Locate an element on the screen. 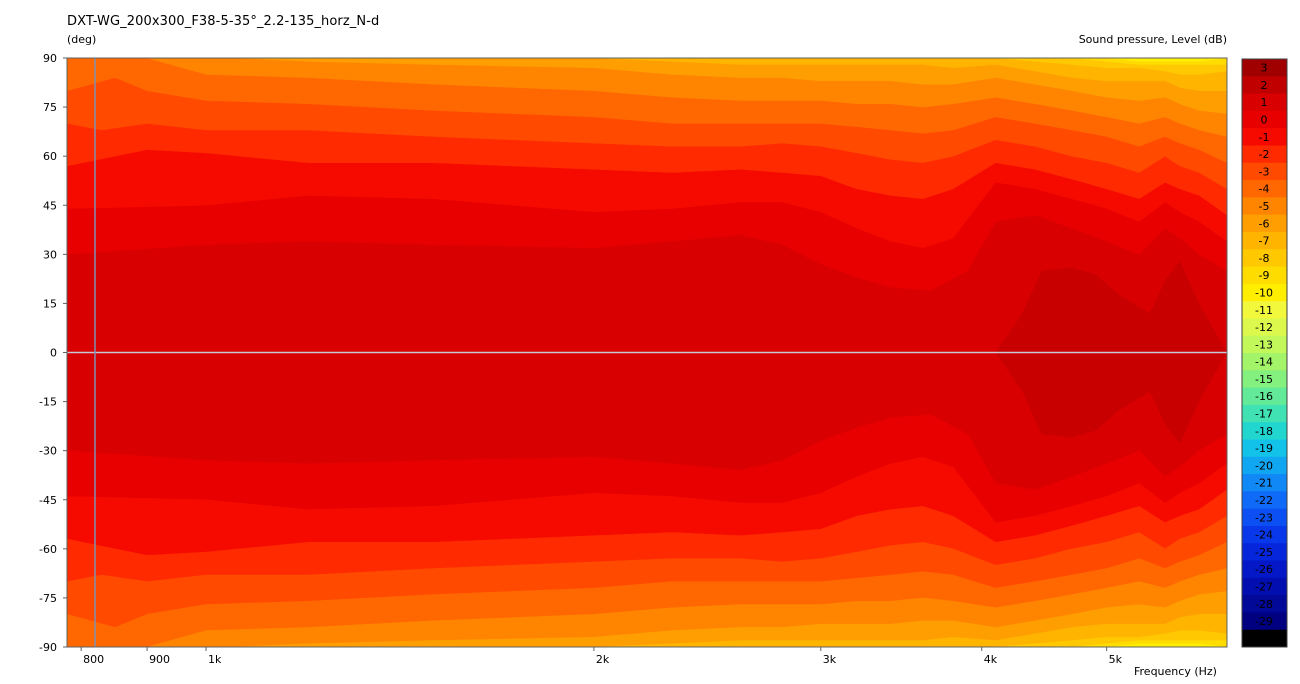  colorbar-level-label: -2 is located at coordinates (1264, 154).